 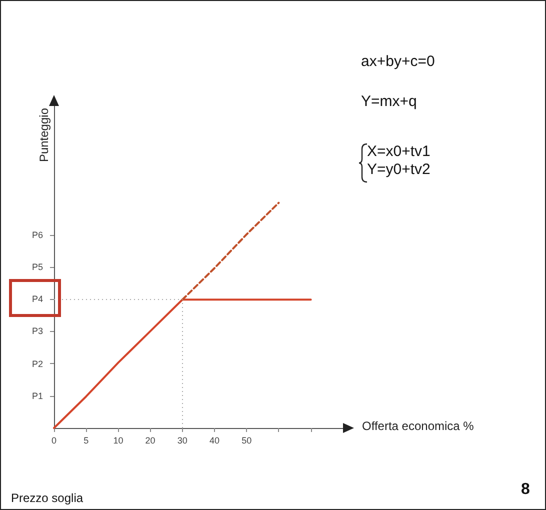 I want to click on text: P3, so click(x=37, y=331).